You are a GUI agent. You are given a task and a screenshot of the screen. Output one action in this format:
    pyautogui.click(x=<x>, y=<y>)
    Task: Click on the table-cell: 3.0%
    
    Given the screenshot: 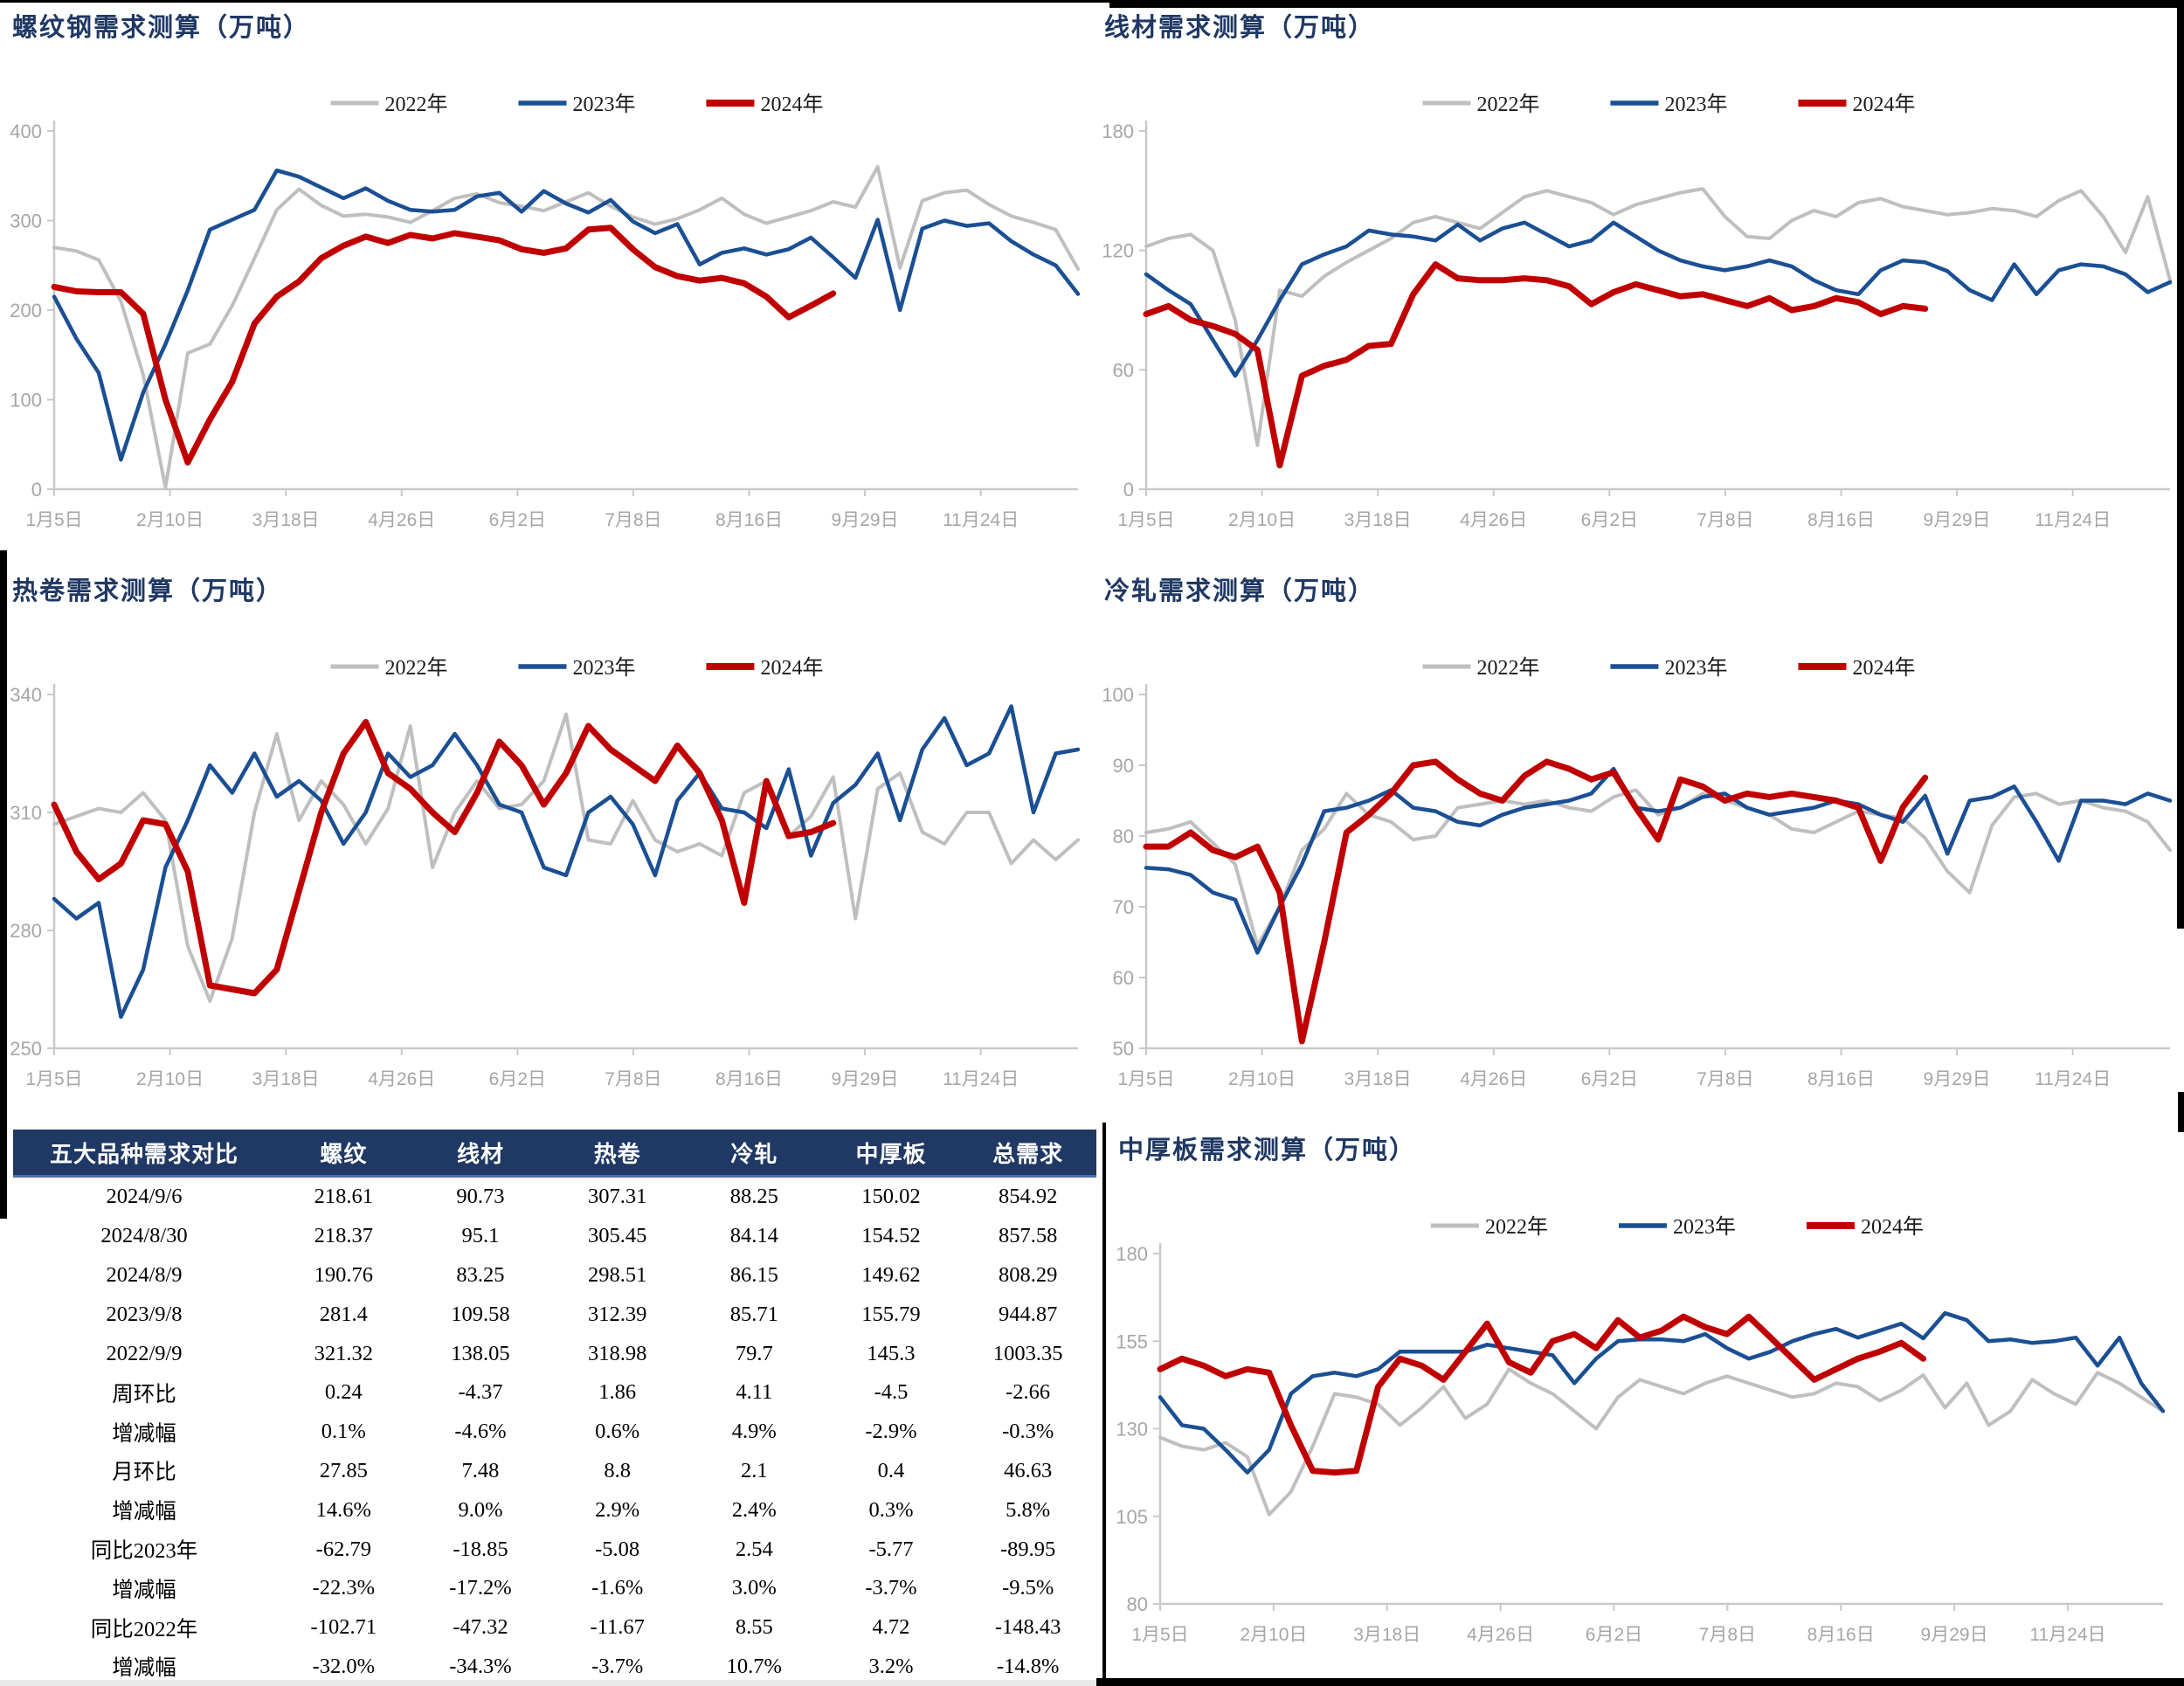 What is the action you would take?
    pyautogui.click(x=754, y=1588)
    